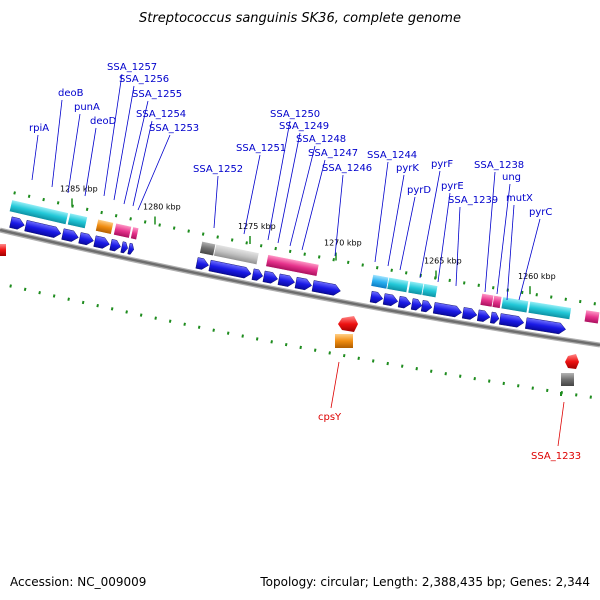  What do you see at coordinates (304, 126) in the screenshot?
I see `gene-label-ssa_1249: SSA_1249` at bounding box center [304, 126].